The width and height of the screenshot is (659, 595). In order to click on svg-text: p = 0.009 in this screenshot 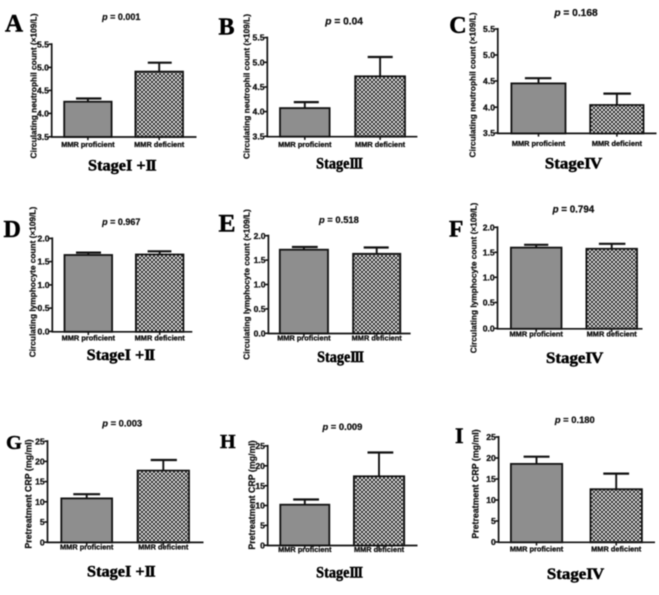, I will do `click(341, 426)`.